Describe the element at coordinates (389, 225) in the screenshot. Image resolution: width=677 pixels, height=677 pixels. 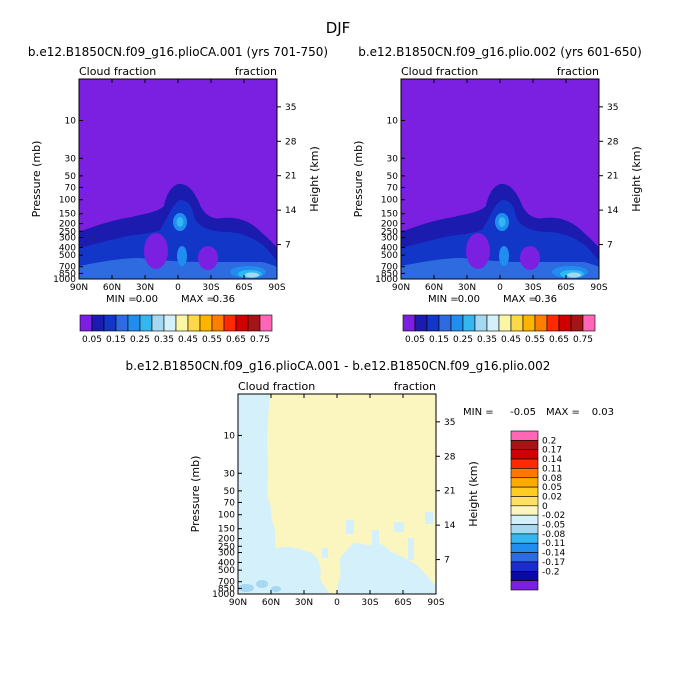
I see `y-tick-label: 200` at that location.